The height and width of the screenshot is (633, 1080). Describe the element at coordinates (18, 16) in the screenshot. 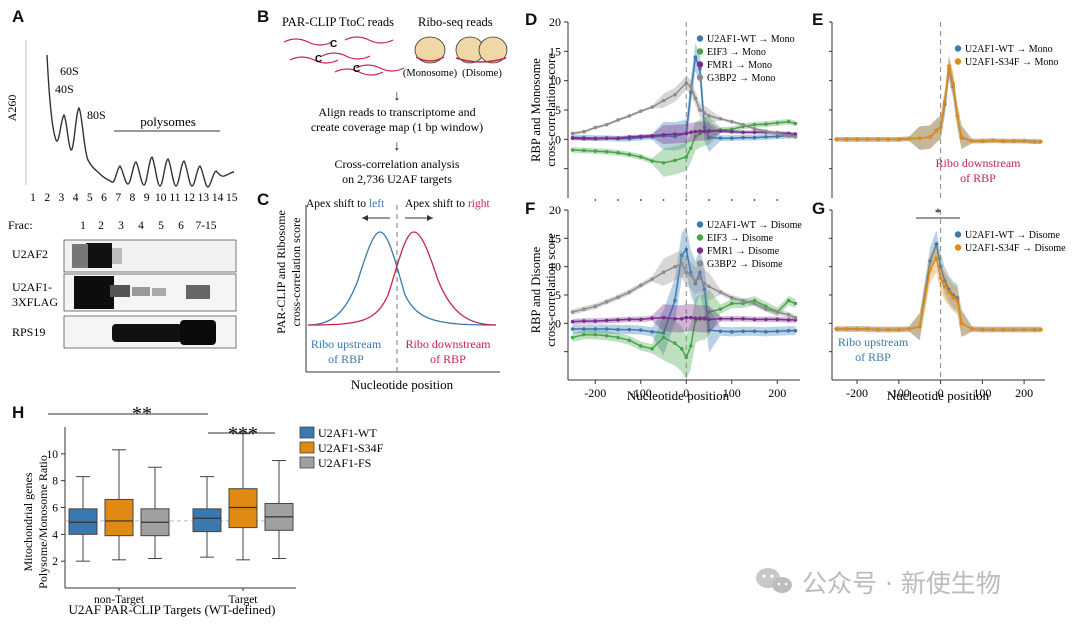

I see `panel-letter-a: A` at that location.